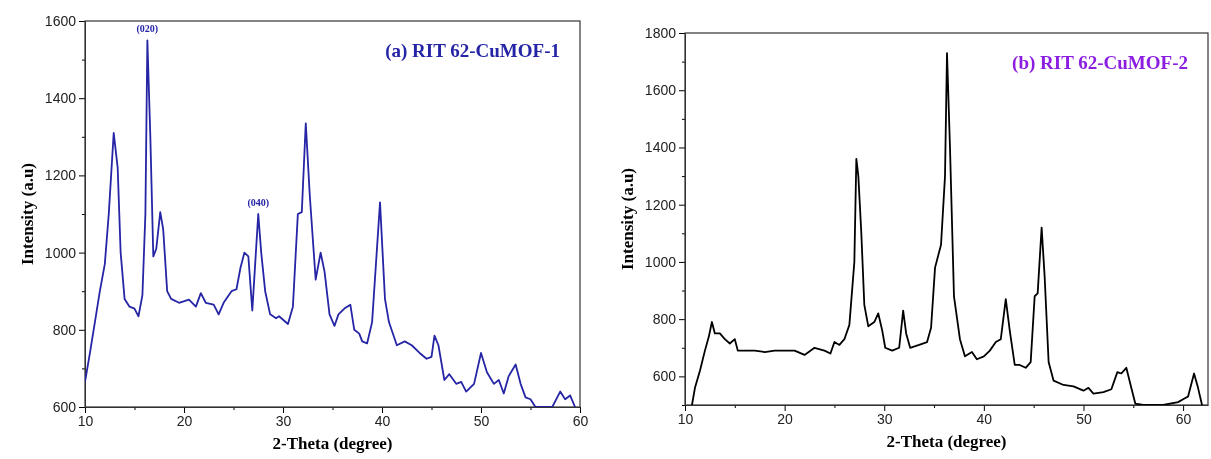 This screenshot has height=459, width=1211. Describe the element at coordinates (1100, 63) in the screenshot. I see `text: (b) RIT 62-CuMOF-2` at that location.